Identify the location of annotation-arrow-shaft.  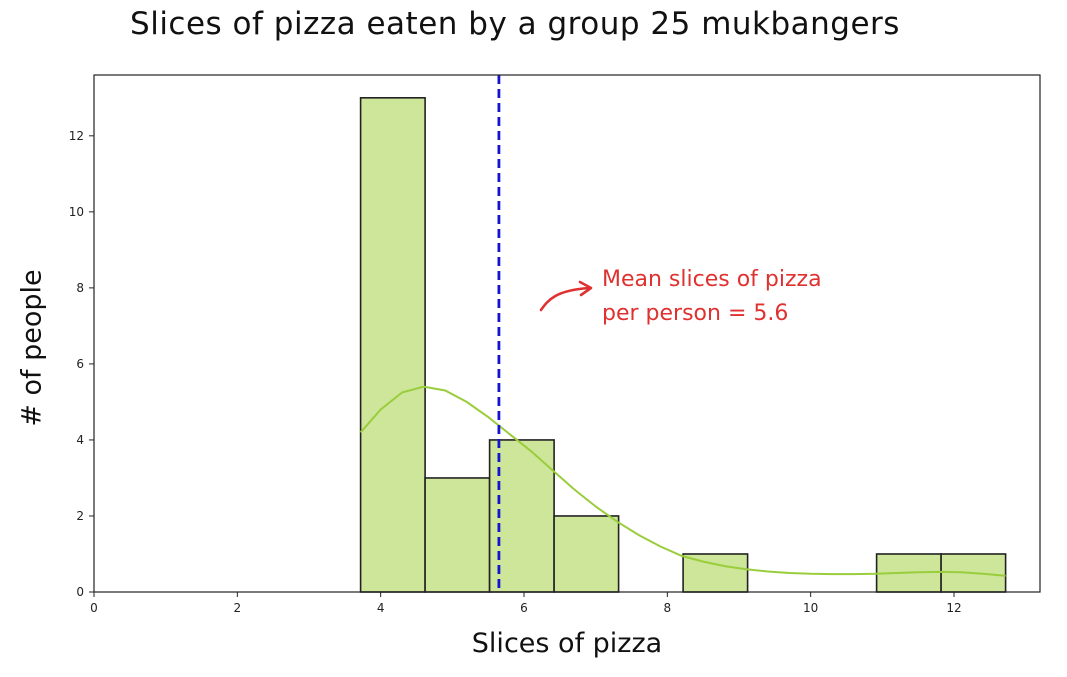
(565, 299).